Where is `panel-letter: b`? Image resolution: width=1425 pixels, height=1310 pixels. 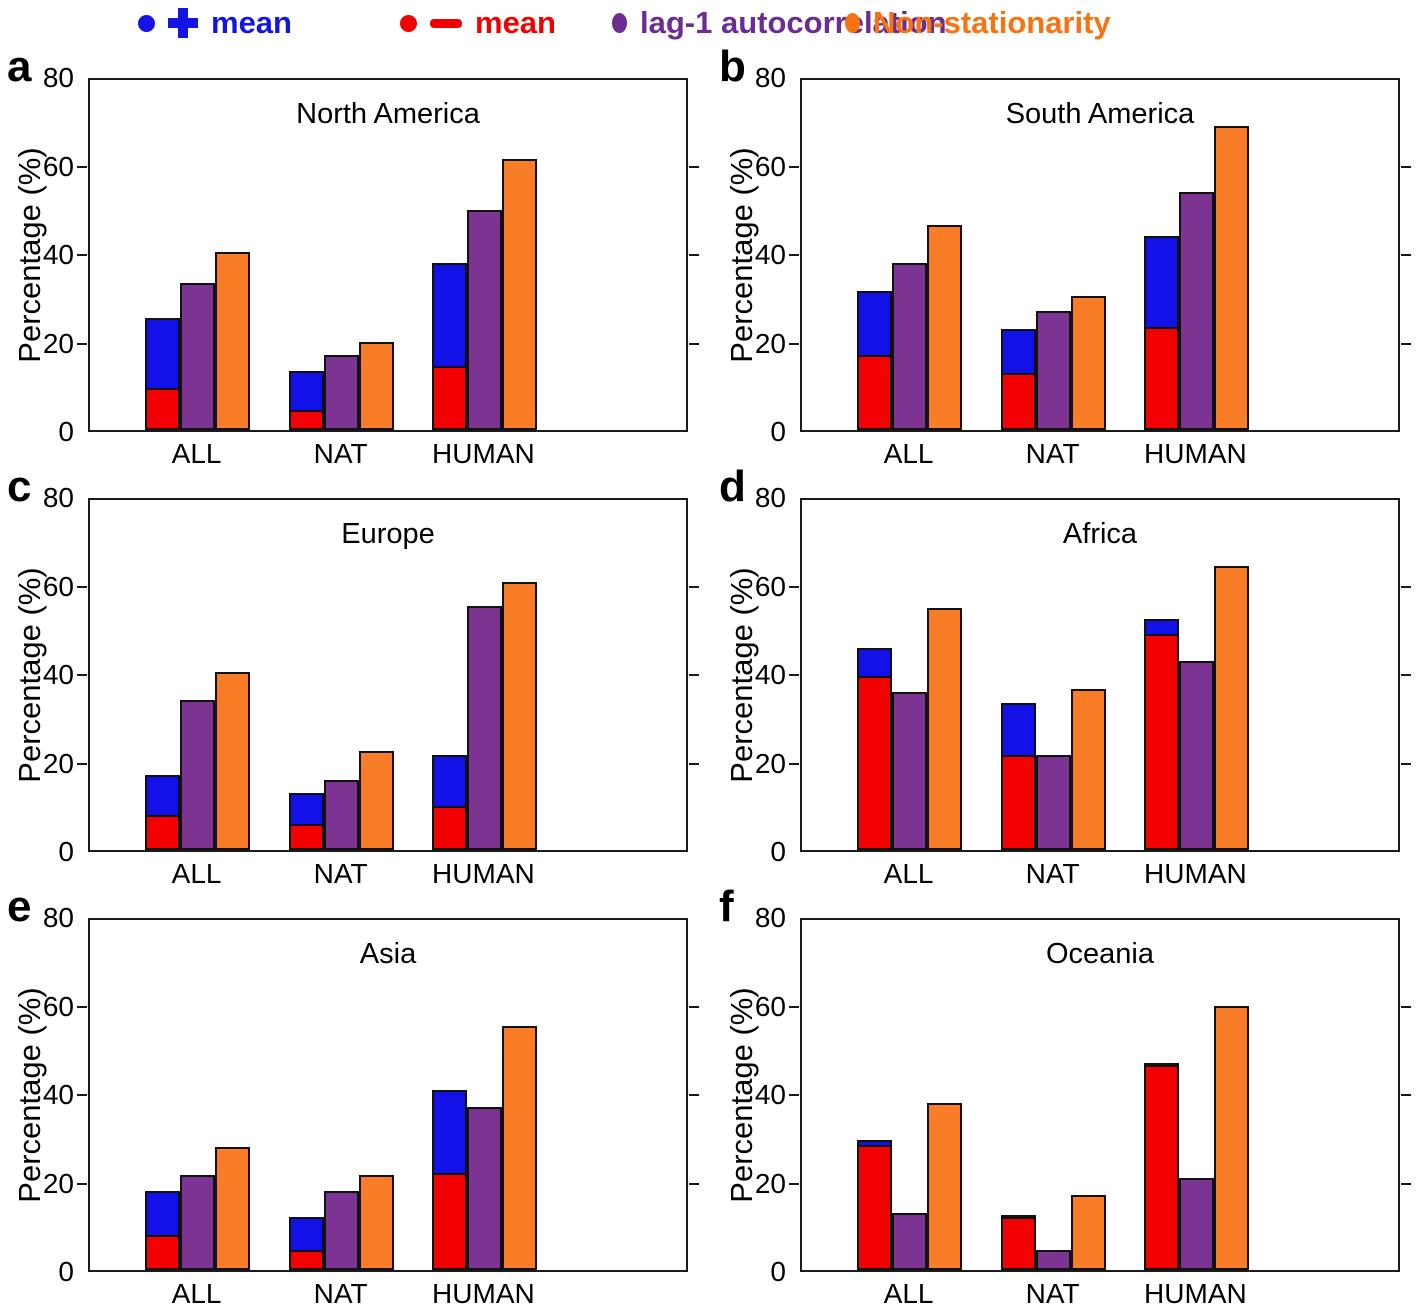
panel-letter: b is located at coordinates (732, 66).